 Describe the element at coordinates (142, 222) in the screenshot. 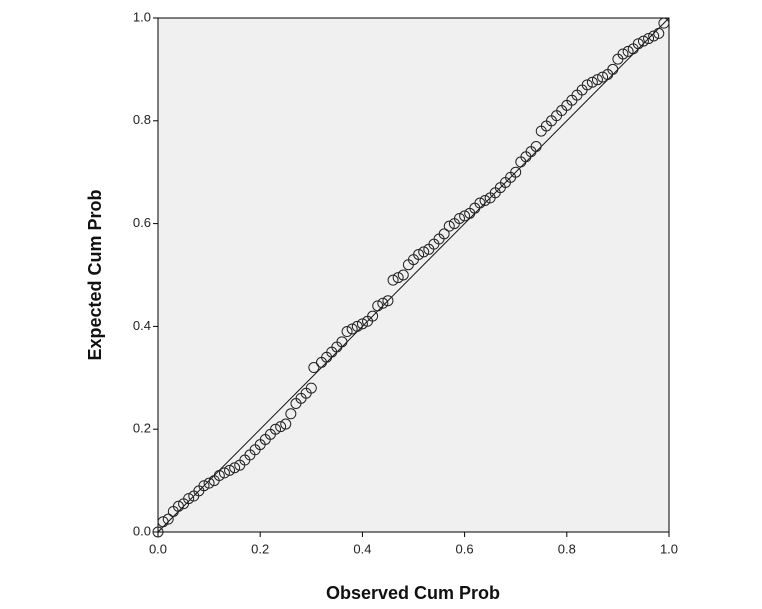

I see `y-tick-label: 0.6` at that location.